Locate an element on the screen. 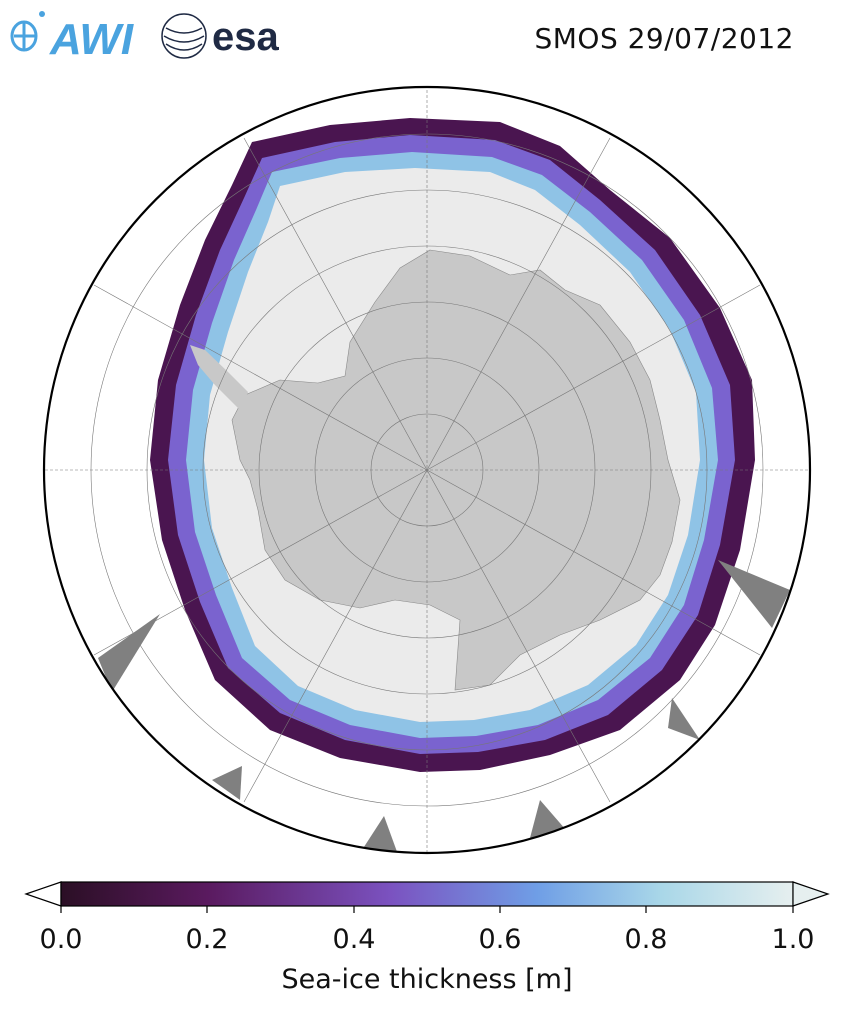 This screenshot has height=1026, width=854. colorbar-tick-label: 0.2 is located at coordinates (207, 939).